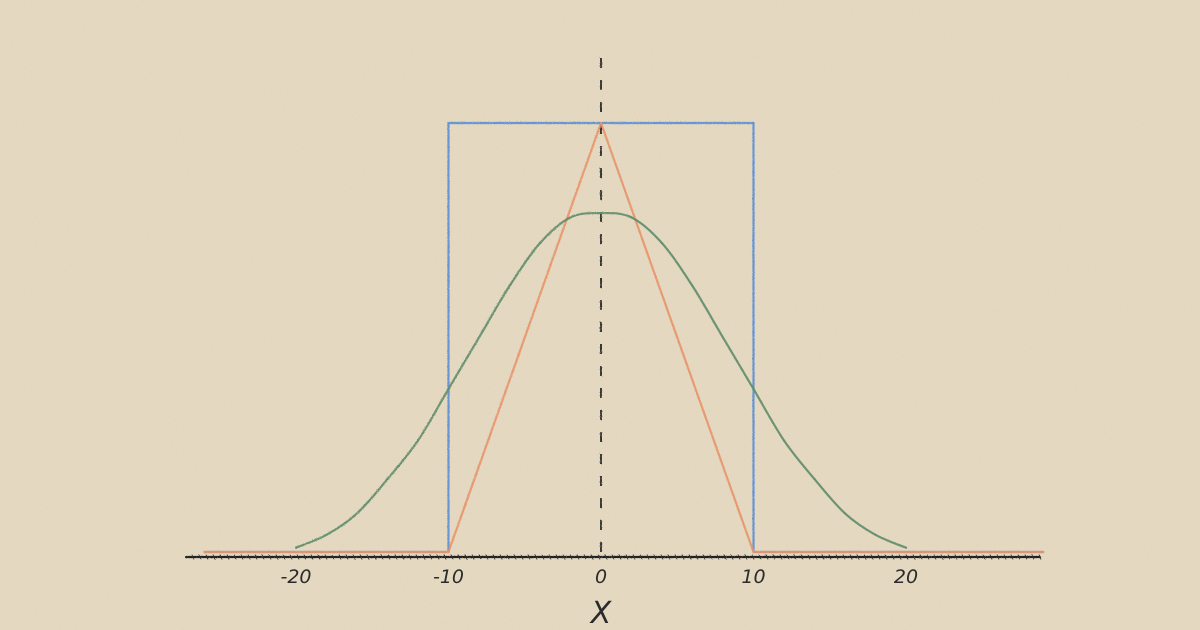  What do you see at coordinates (601, 613) in the screenshot?
I see `x-axis-label: X` at bounding box center [601, 613].